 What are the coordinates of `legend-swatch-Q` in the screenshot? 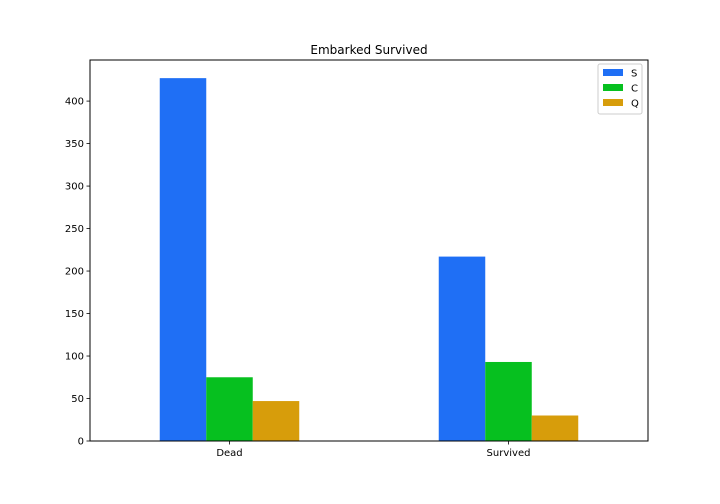 It's located at (613, 102).